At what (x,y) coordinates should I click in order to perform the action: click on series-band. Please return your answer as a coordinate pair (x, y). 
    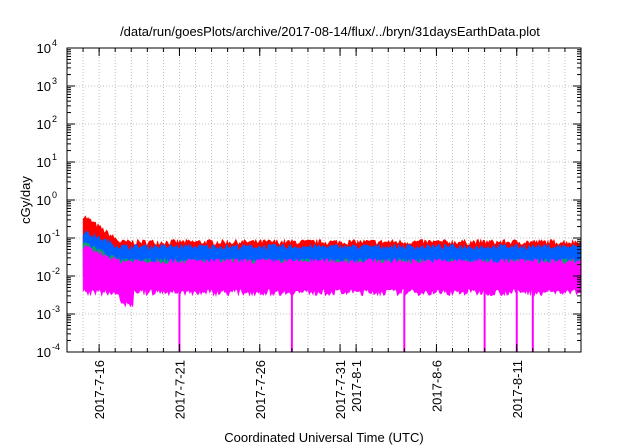
    Looking at the image, I should click on (331, 276).